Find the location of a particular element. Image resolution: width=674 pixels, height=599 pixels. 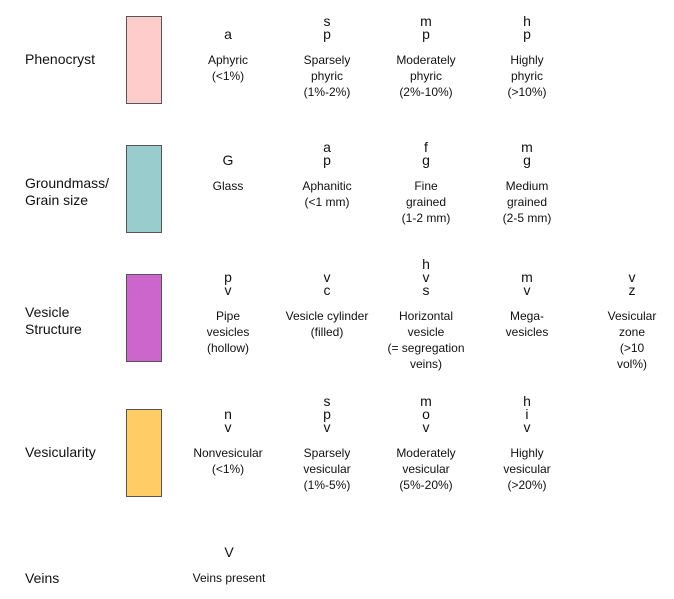

lithology-code: v z is located at coordinates (632, 283).